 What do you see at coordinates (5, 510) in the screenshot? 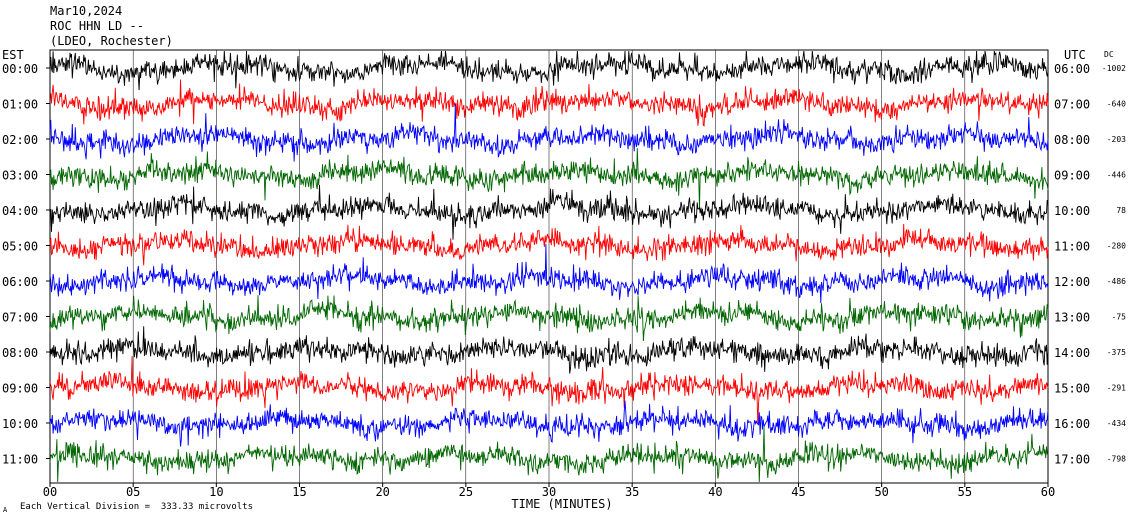
I see `corner-mark: A` at bounding box center [5, 510].